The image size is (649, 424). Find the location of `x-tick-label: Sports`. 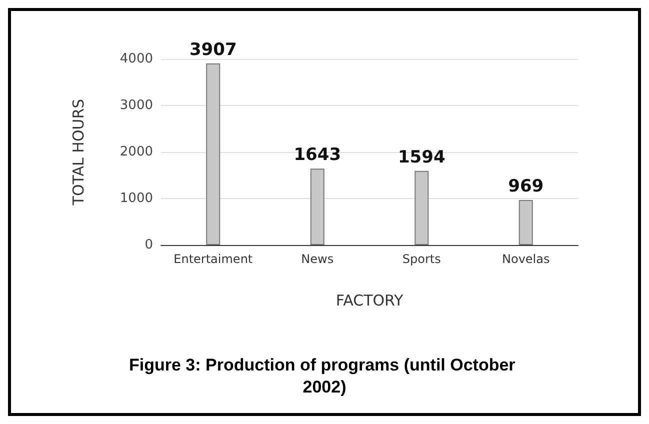

x-tick-label: Sports is located at coordinates (421, 259).